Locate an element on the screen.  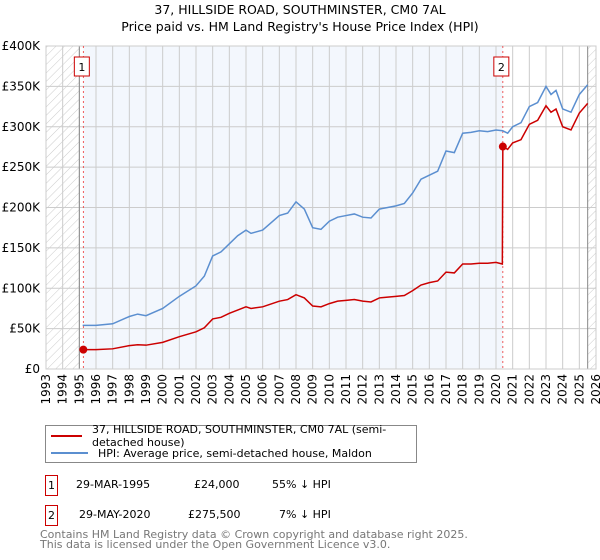
sale-date: 29-MAR-1995 is located at coordinates (113, 484).